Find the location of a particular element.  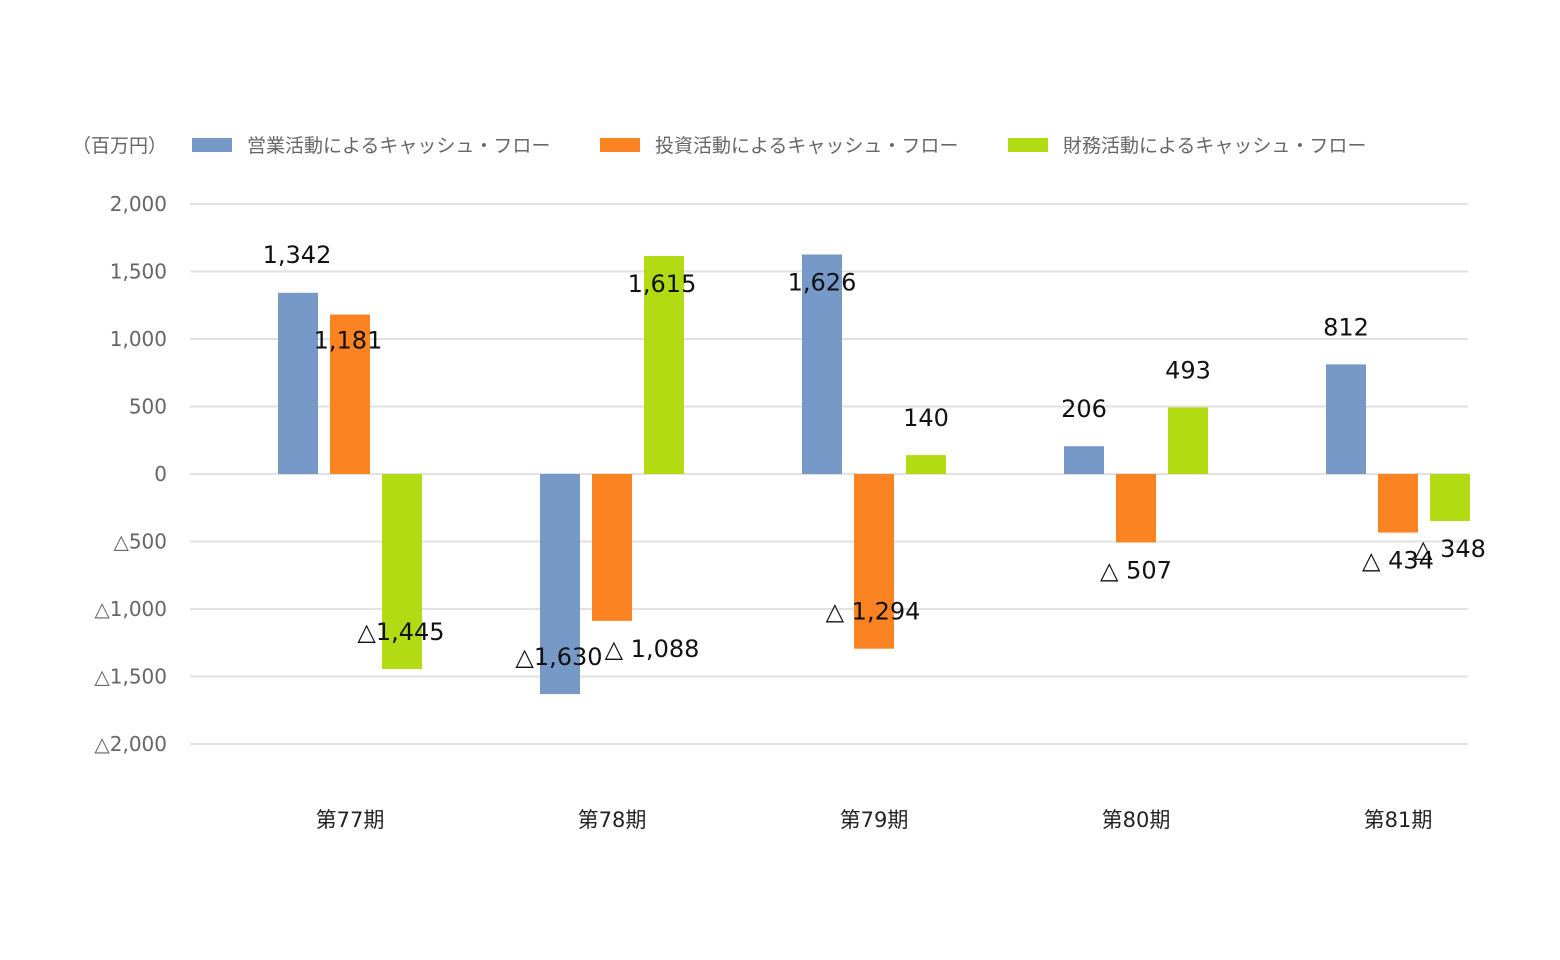

y-tick-label: △2,000 is located at coordinates (130, 744).